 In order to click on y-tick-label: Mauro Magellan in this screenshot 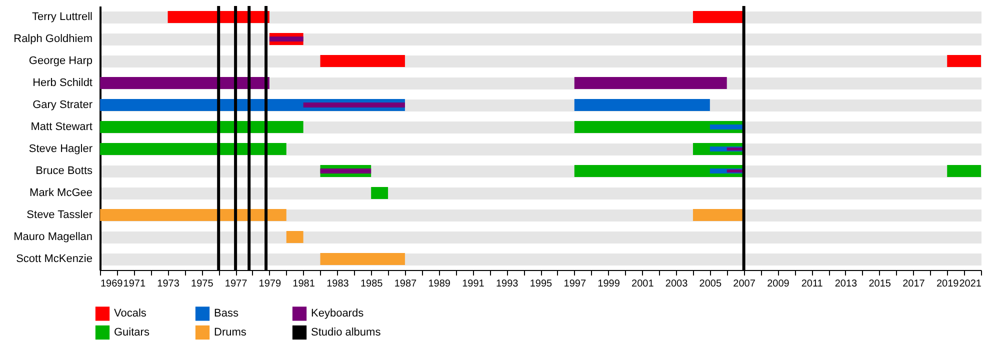, I will do `click(53, 237)`.